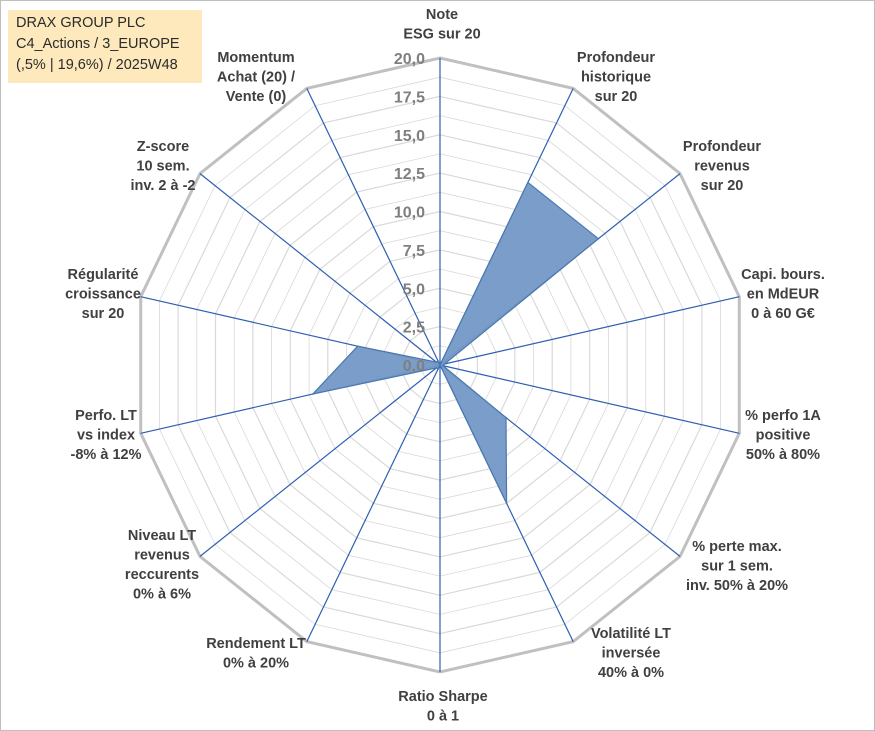 The image size is (875, 731). I want to click on axis-label-1: Profondeur historique sur 20, so click(616, 77).